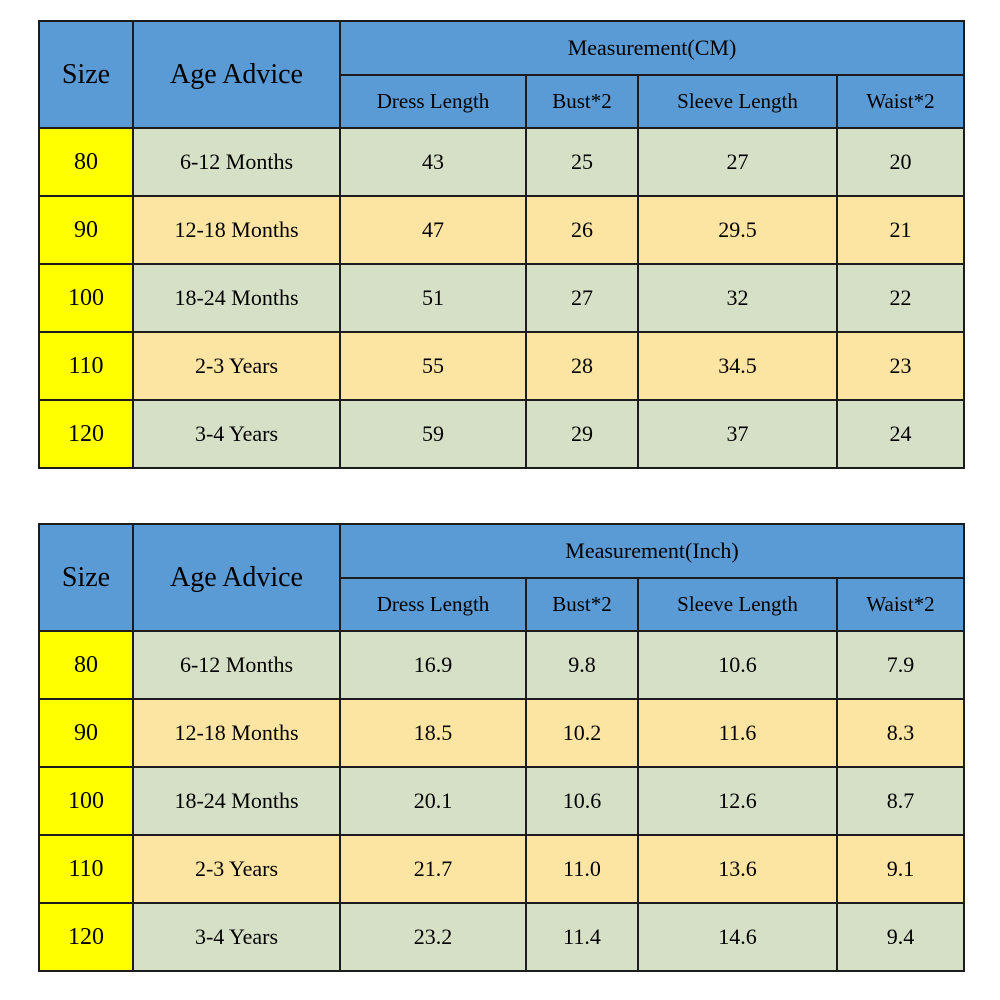 This screenshot has height=1000, width=1000. Describe the element at coordinates (582, 162) in the screenshot. I see `value-cell: 25` at that location.